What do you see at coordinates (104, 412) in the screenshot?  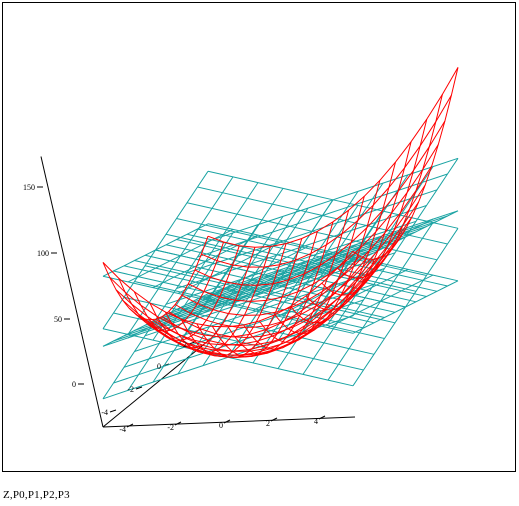 I see `y-tick-label: -4` at bounding box center [104, 412].